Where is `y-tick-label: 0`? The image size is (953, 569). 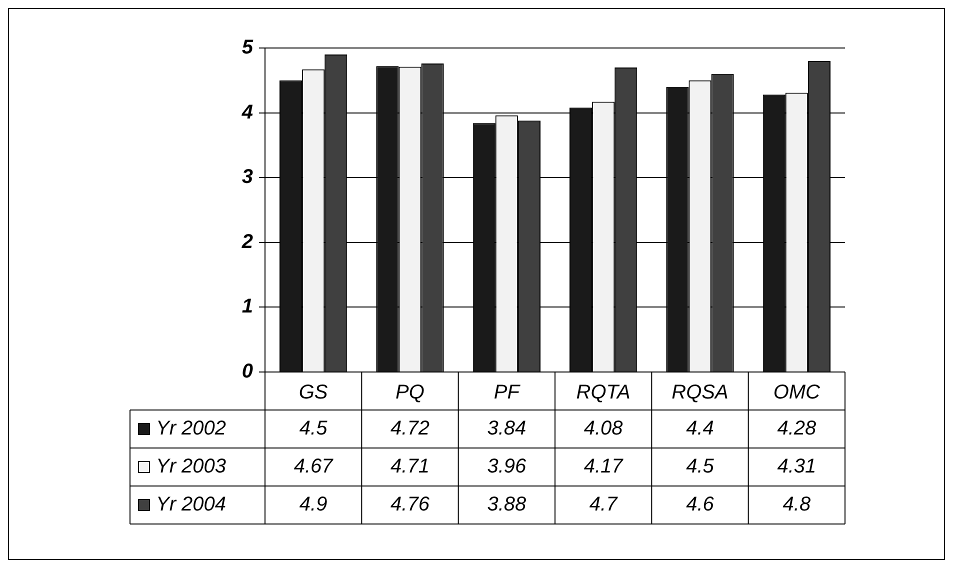 y-tick-label: 0 is located at coordinates (247, 371).